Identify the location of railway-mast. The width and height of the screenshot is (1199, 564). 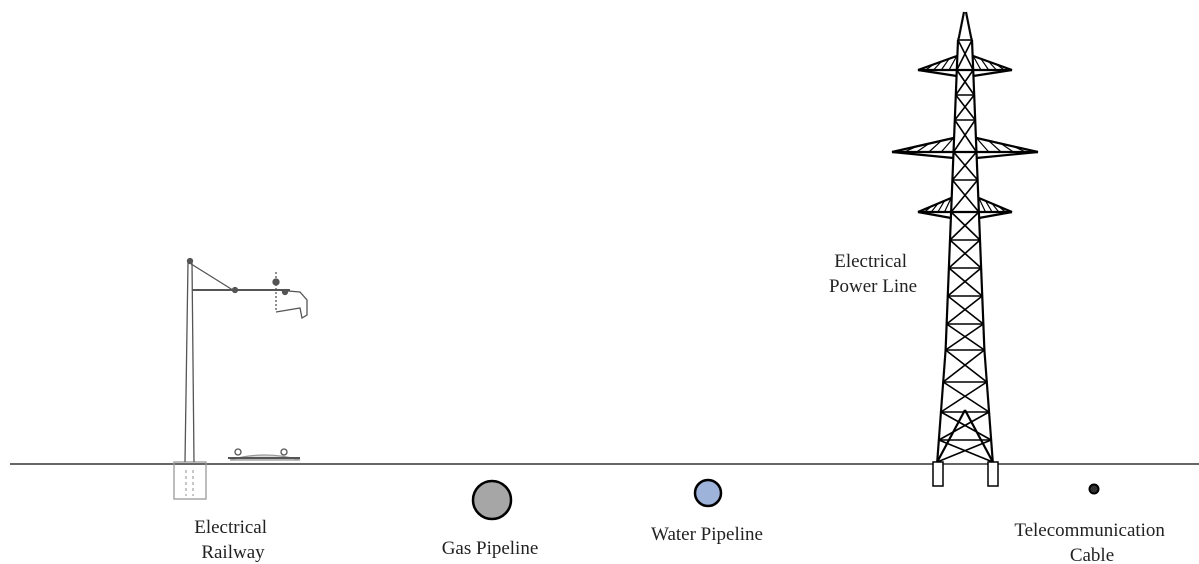
(240, 378).